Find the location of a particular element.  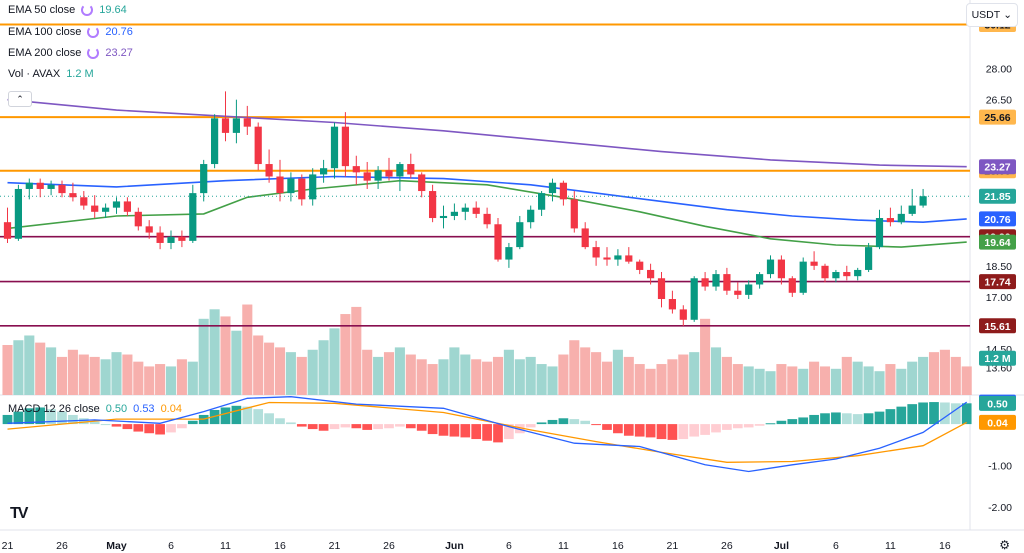

ema200-line is located at coordinates (487, 133).